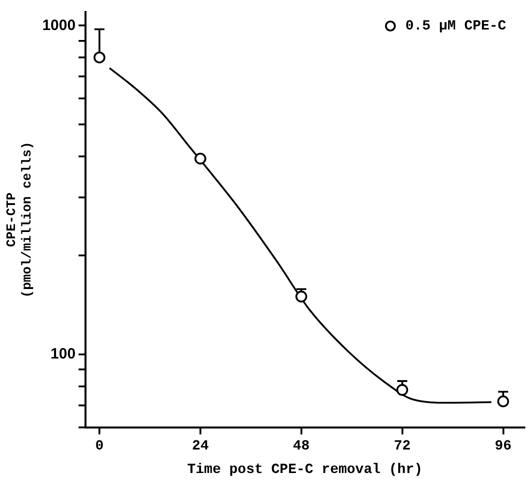 The image size is (531, 482). What do you see at coordinates (456, 26) in the screenshot?
I see `legend-label: 0.5 μM CPE-C` at bounding box center [456, 26].